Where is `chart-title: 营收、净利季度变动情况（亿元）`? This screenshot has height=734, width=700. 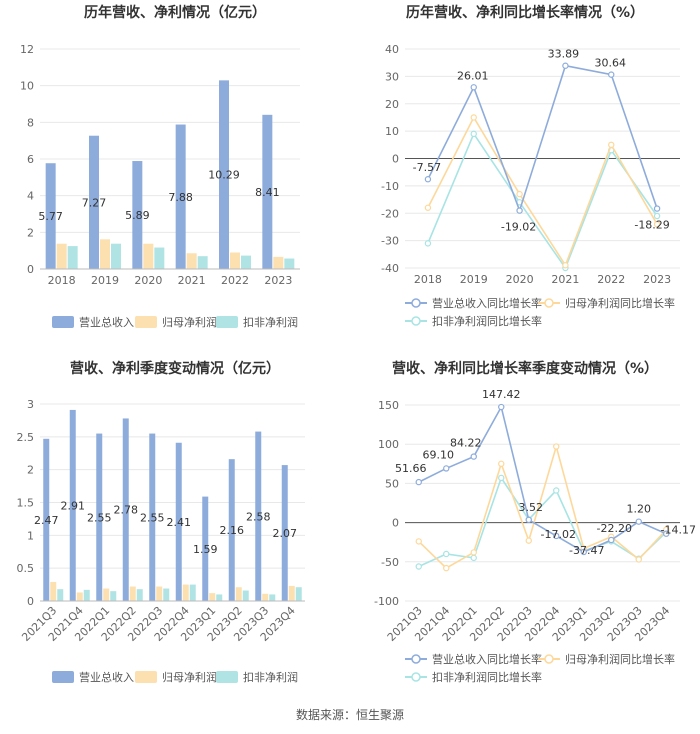 chart-title: 营收、净利季度变动情况（亿元） is located at coordinates (175, 368).